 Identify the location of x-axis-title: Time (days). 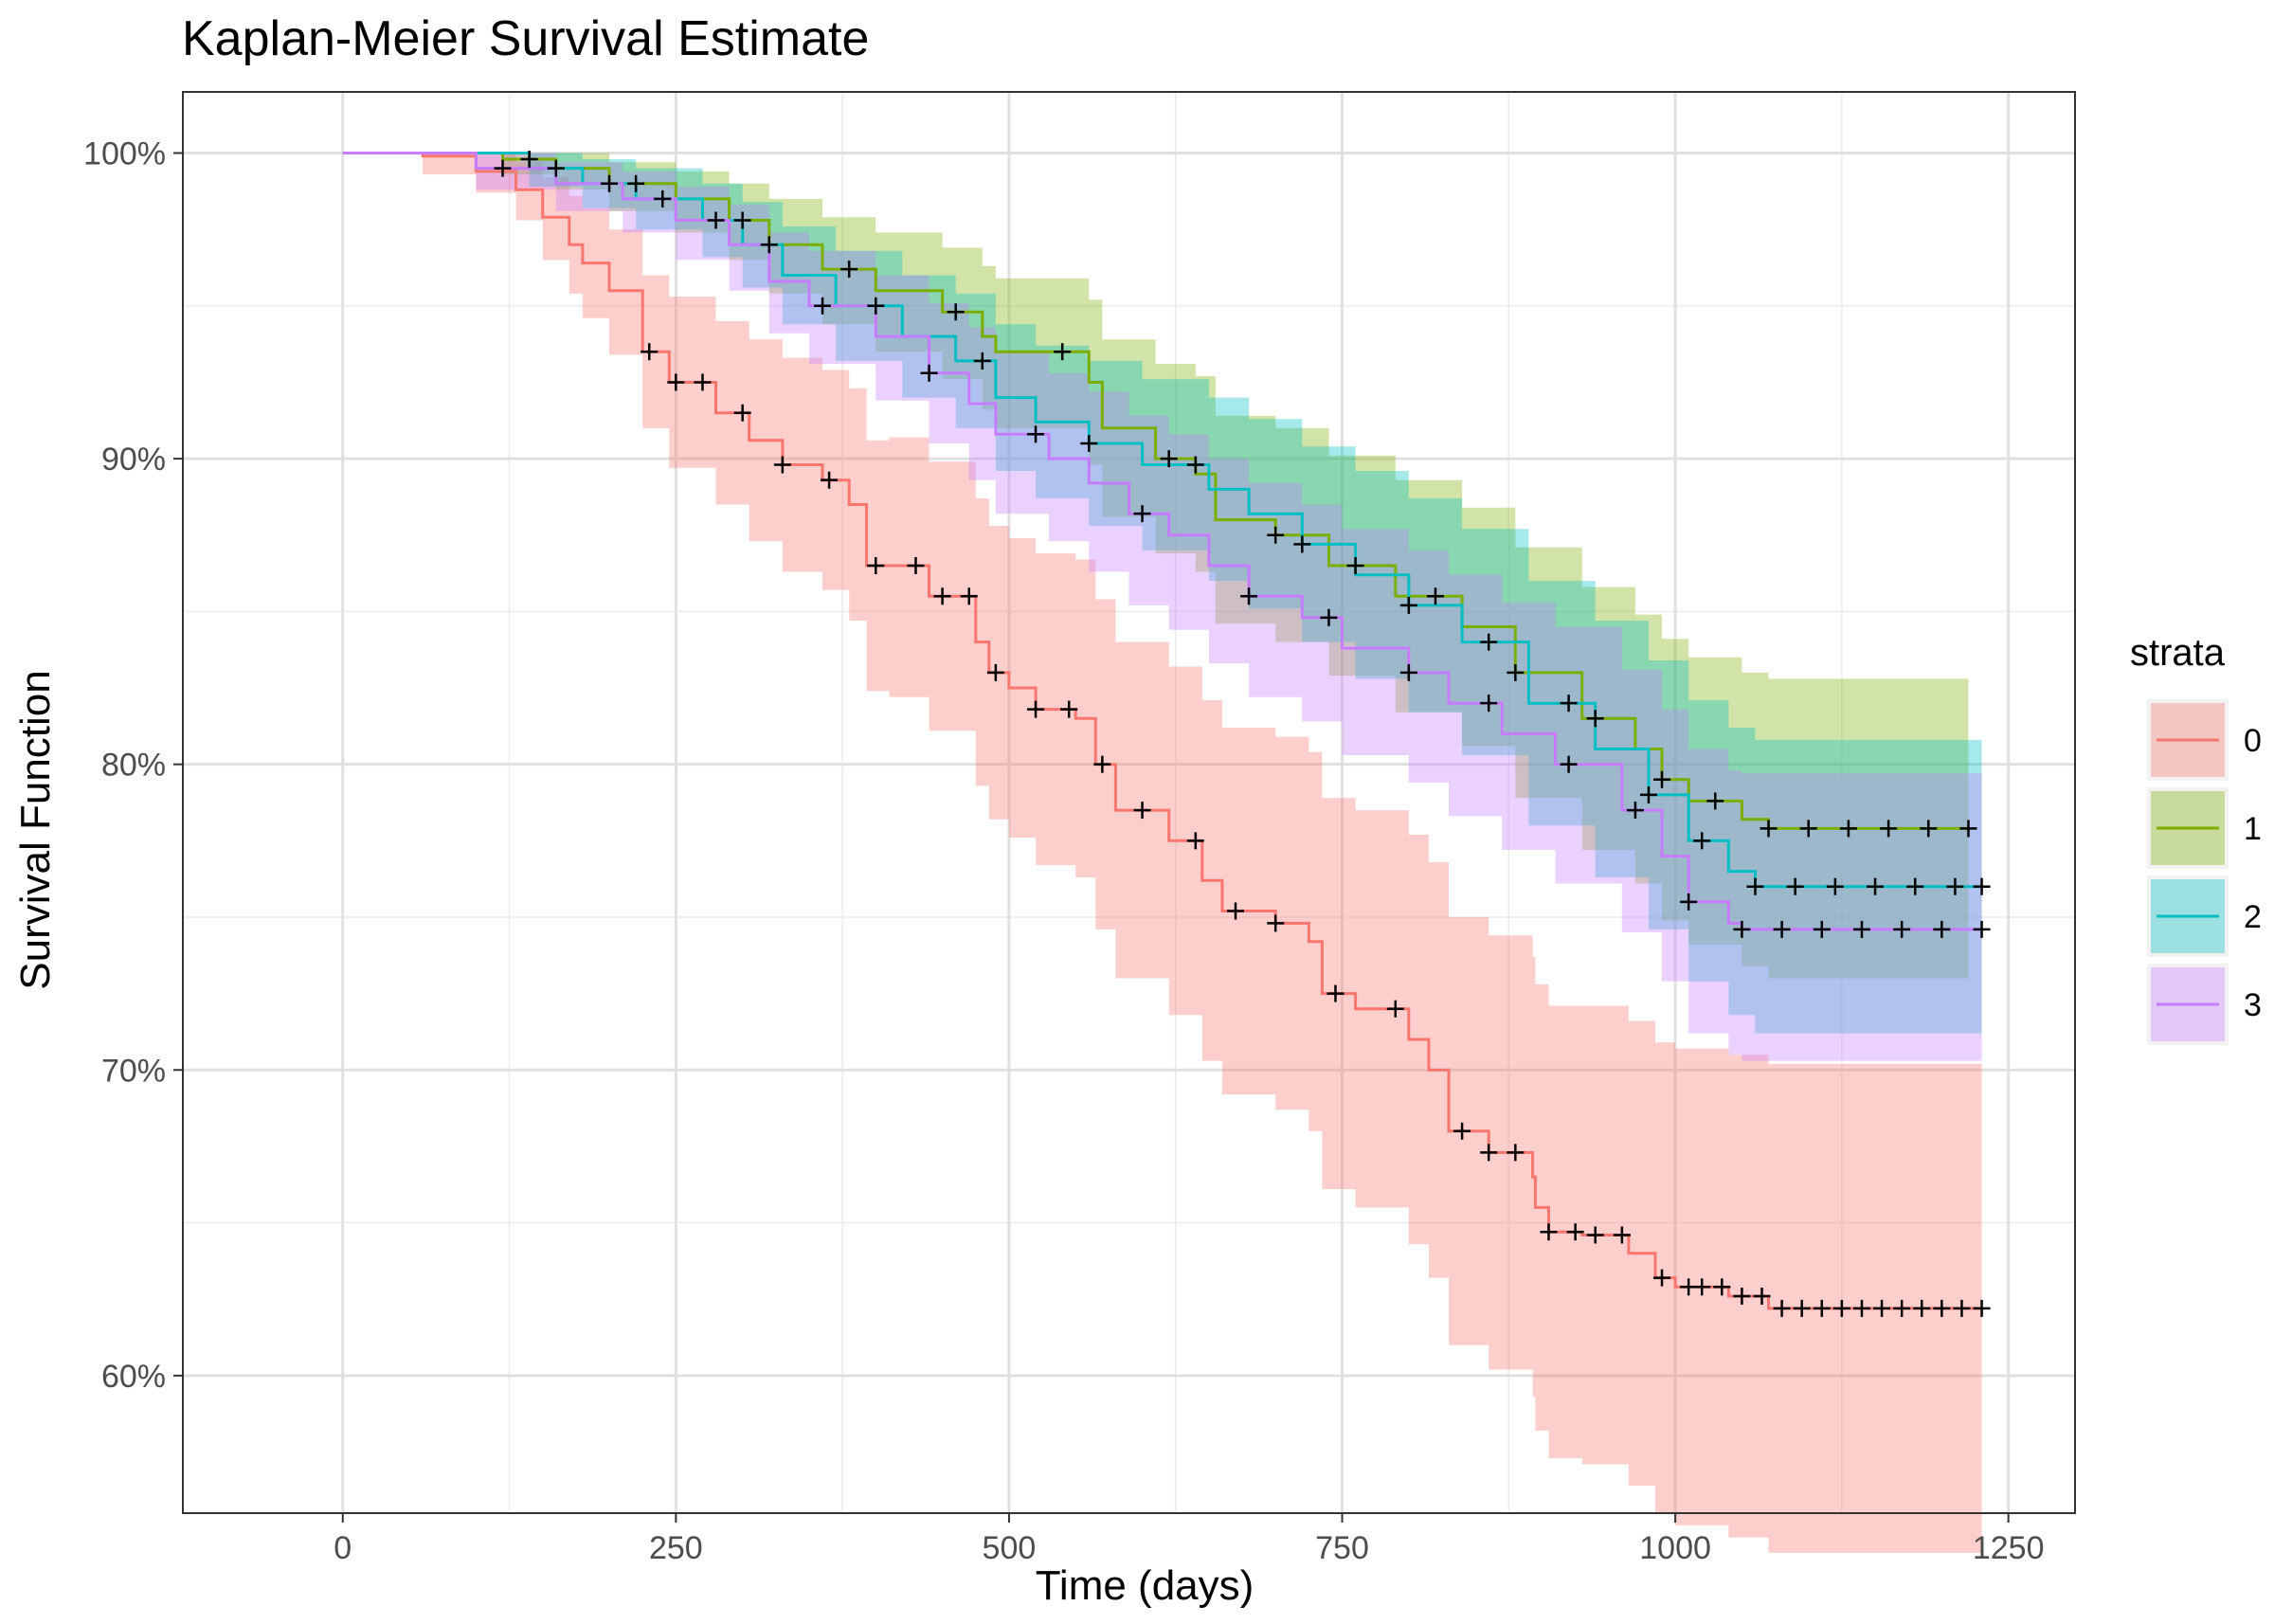
(1145, 1585).